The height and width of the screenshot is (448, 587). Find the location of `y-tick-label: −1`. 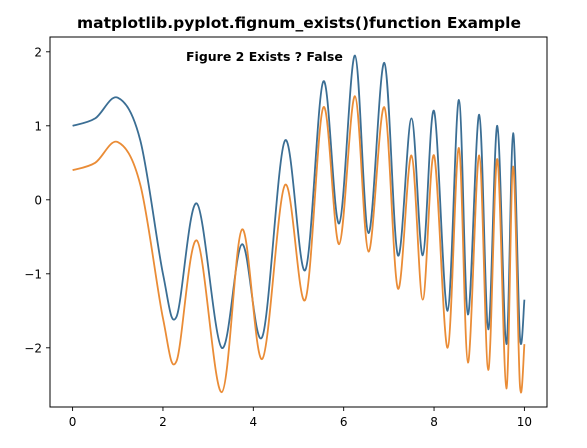

y-tick-label: −1 is located at coordinates (33, 274).